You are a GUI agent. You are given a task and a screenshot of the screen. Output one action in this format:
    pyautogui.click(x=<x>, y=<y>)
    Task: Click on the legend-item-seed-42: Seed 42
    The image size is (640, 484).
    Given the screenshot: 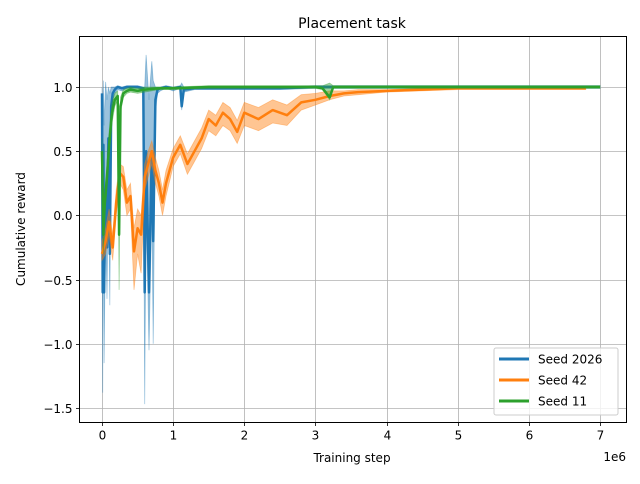 What is the action you would take?
    pyautogui.click(x=543, y=381)
    